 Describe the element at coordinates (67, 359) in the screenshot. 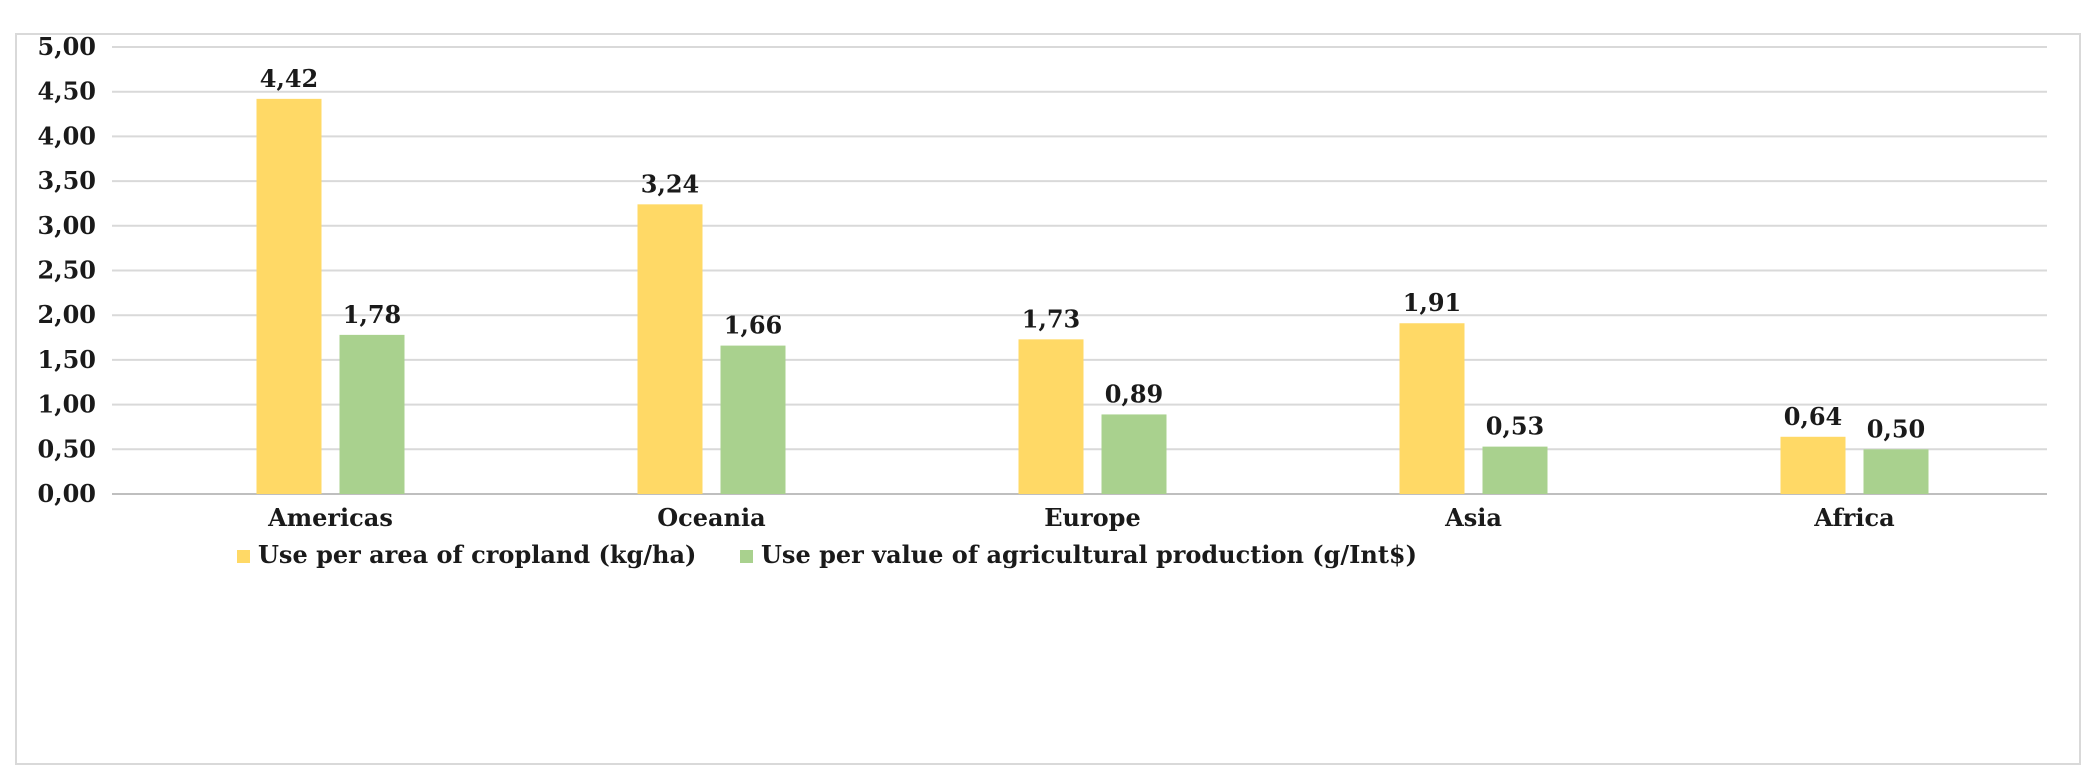

I see `y-tick-label: 1,50` at that location.